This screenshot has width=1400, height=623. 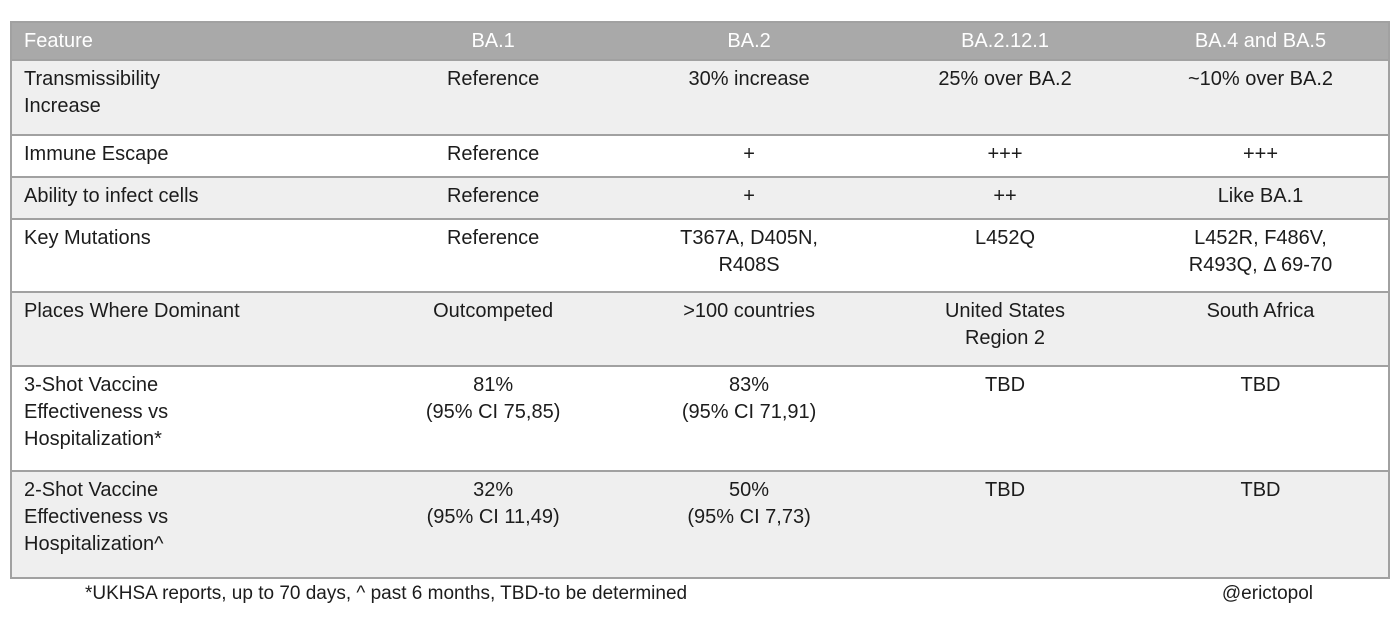 What do you see at coordinates (749, 79) in the screenshot?
I see `value-cell: 30% increase` at bounding box center [749, 79].